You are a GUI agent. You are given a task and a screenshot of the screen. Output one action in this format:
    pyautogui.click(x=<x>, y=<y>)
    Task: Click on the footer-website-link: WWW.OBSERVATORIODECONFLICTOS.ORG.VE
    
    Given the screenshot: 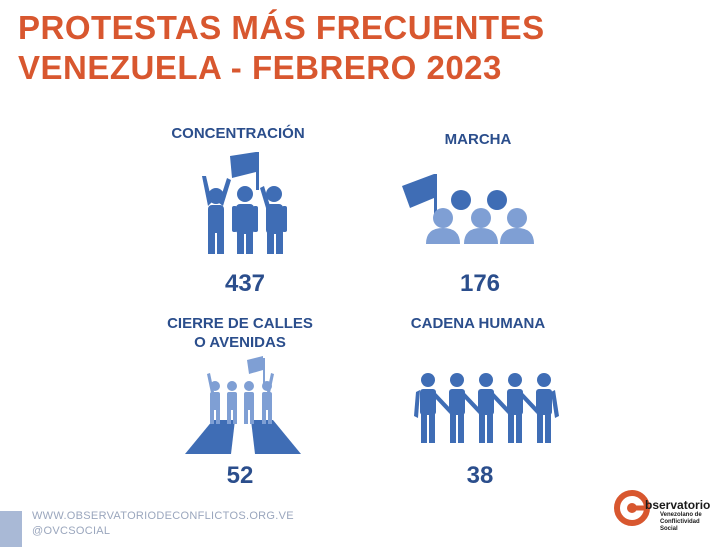 What is the action you would take?
    pyautogui.click(x=163, y=516)
    